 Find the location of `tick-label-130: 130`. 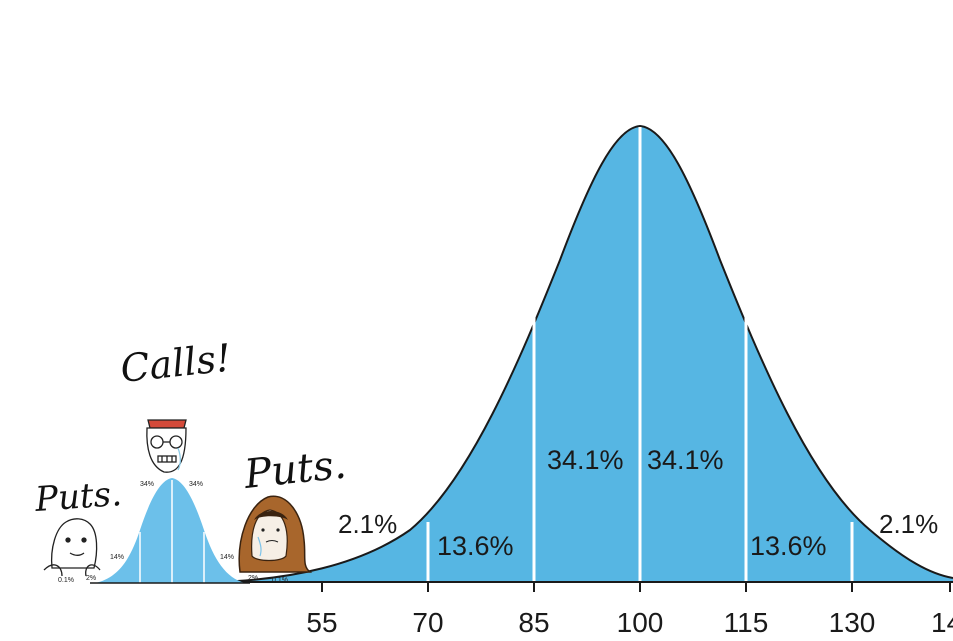

tick-label-130: 130 is located at coordinates (852, 622).